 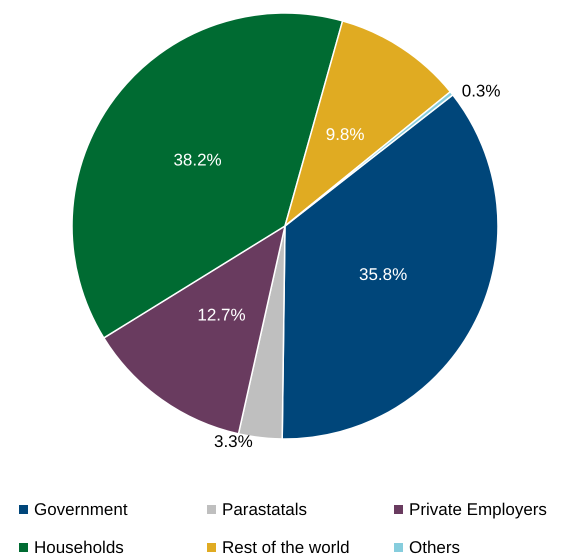 What do you see at coordinates (79, 546) in the screenshot?
I see `legend-label: Households` at bounding box center [79, 546].